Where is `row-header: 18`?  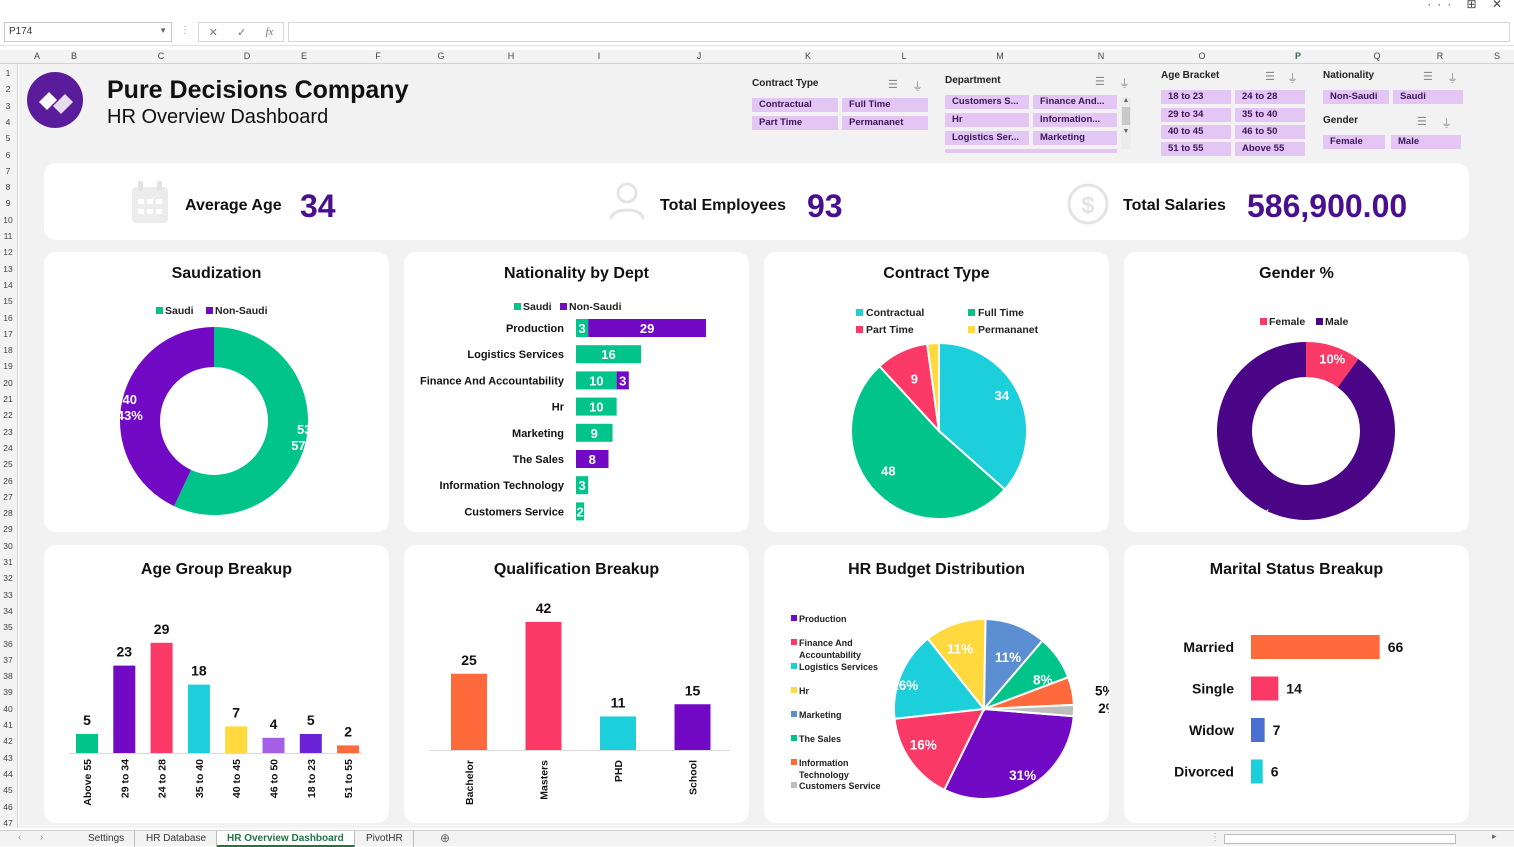 row-header: 18 is located at coordinates (8, 350).